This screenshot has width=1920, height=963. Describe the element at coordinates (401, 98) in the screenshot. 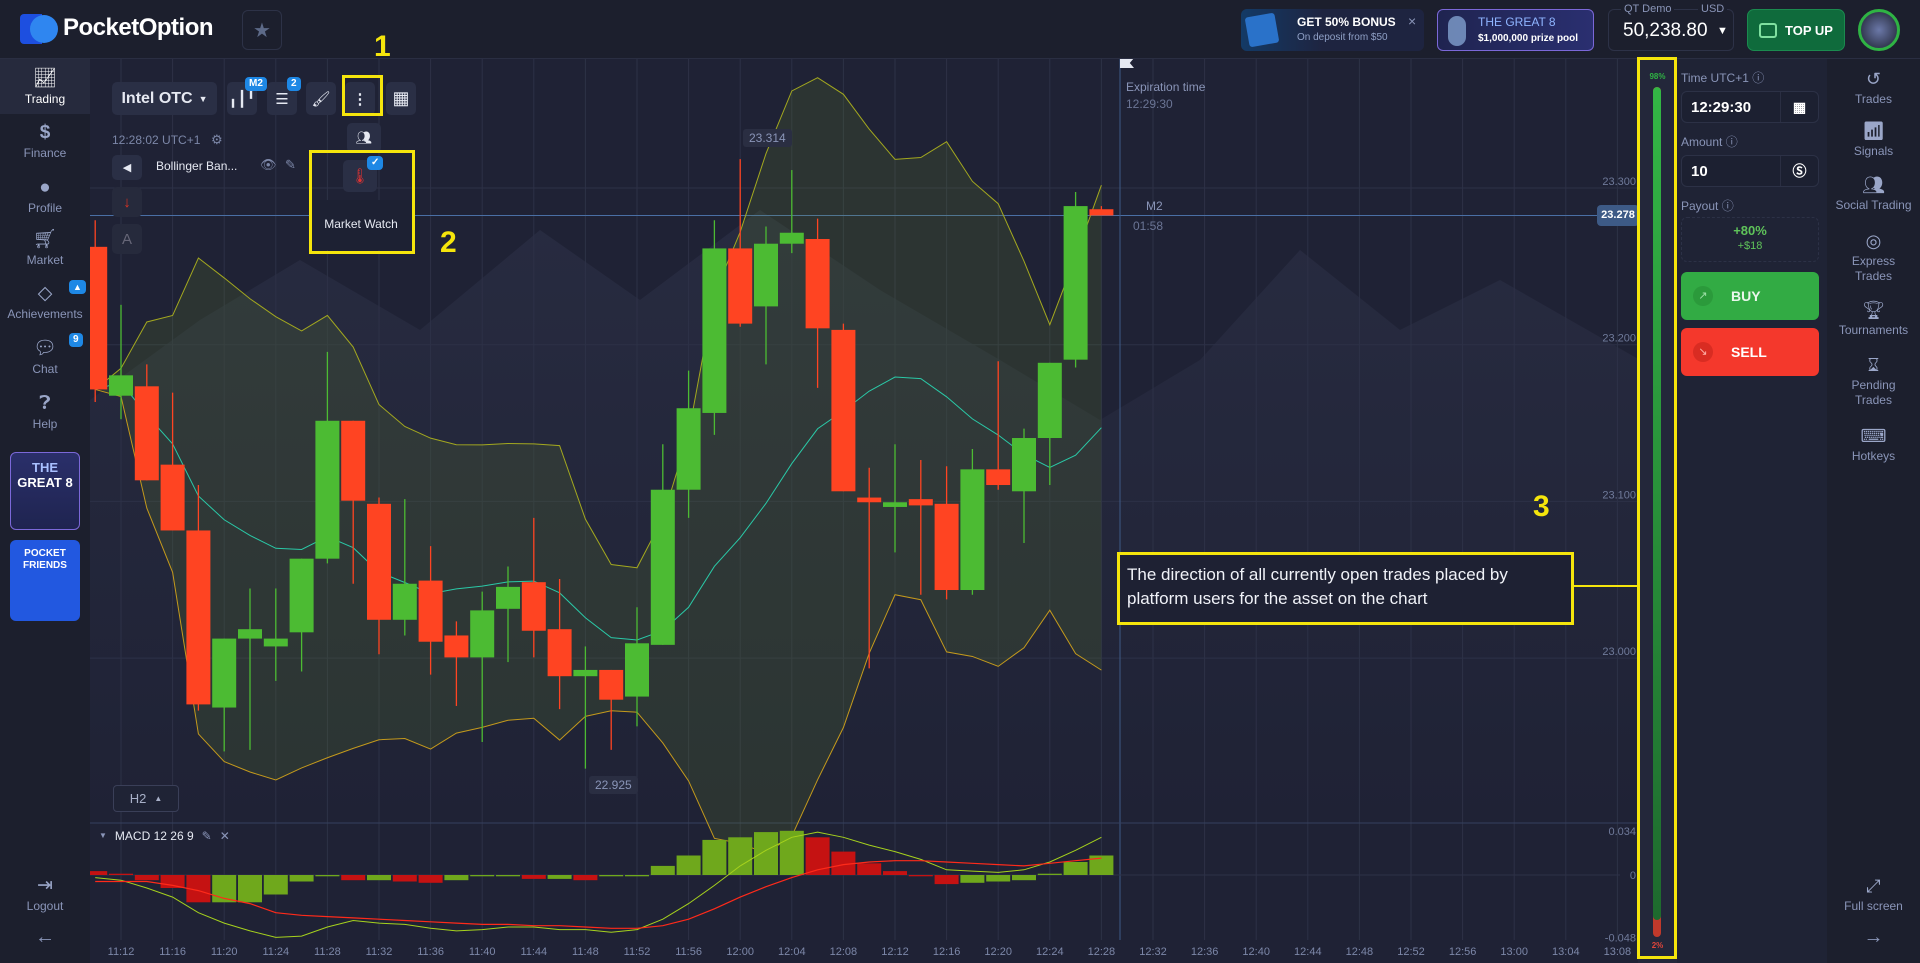

I see `layout-grid-button: ▦` at that location.